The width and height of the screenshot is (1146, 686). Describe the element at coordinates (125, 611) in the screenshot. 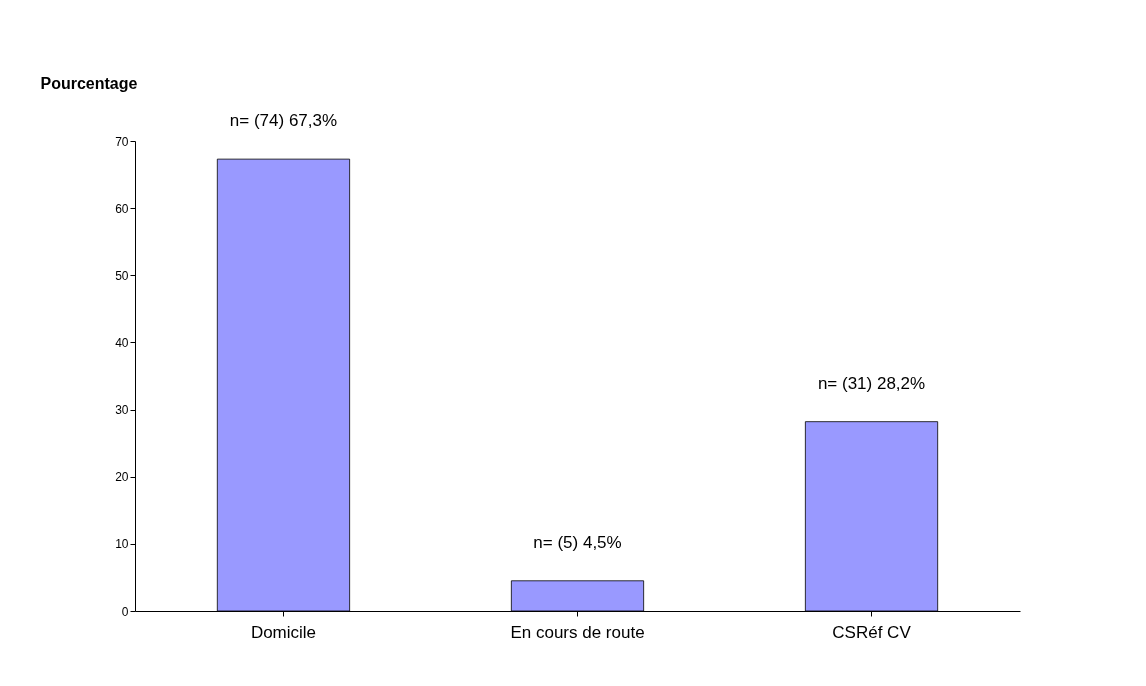

I see `y-tick-label: 0` at that location.